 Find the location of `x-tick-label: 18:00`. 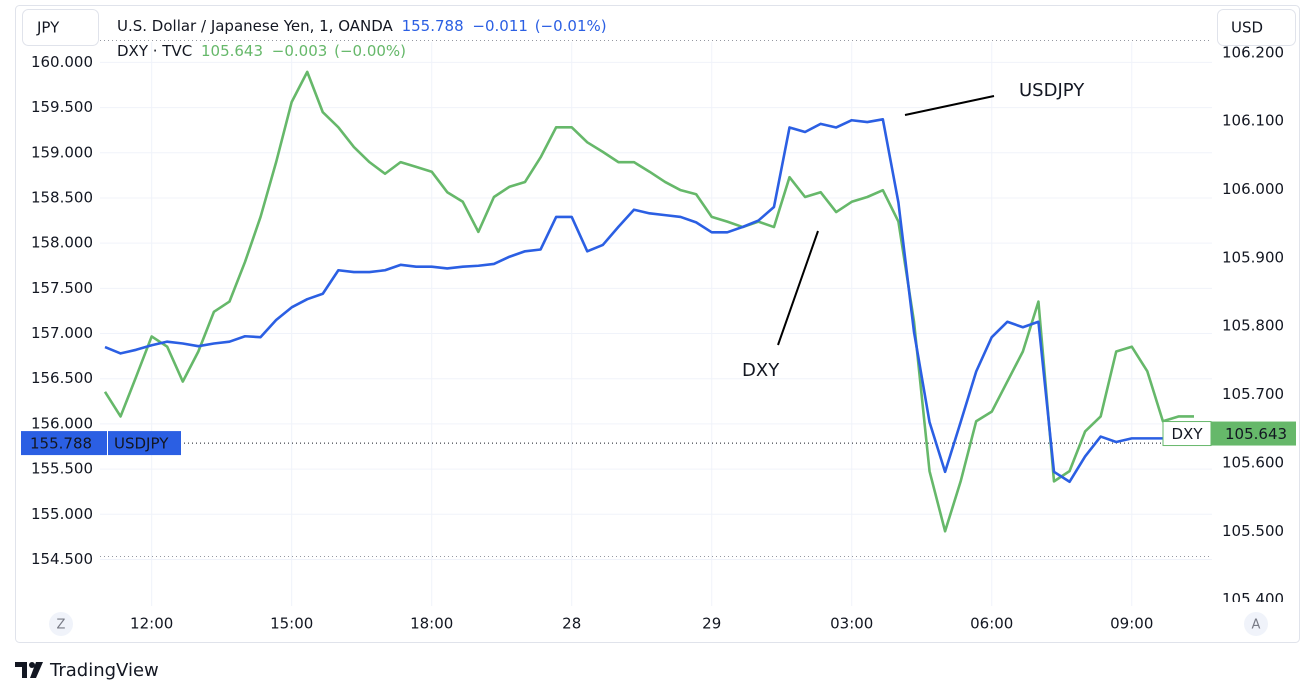

x-tick-label: 18:00 is located at coordinates (431, 624).